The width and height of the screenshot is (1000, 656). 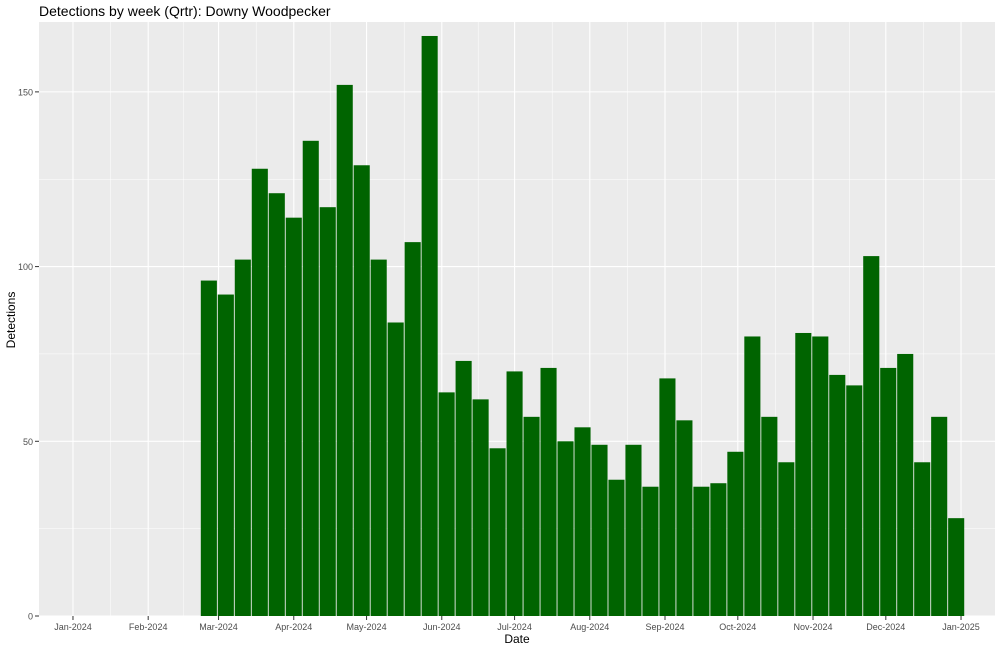 I want to click on x-tick-label: Nov-2024, so click(x=813, y=627).